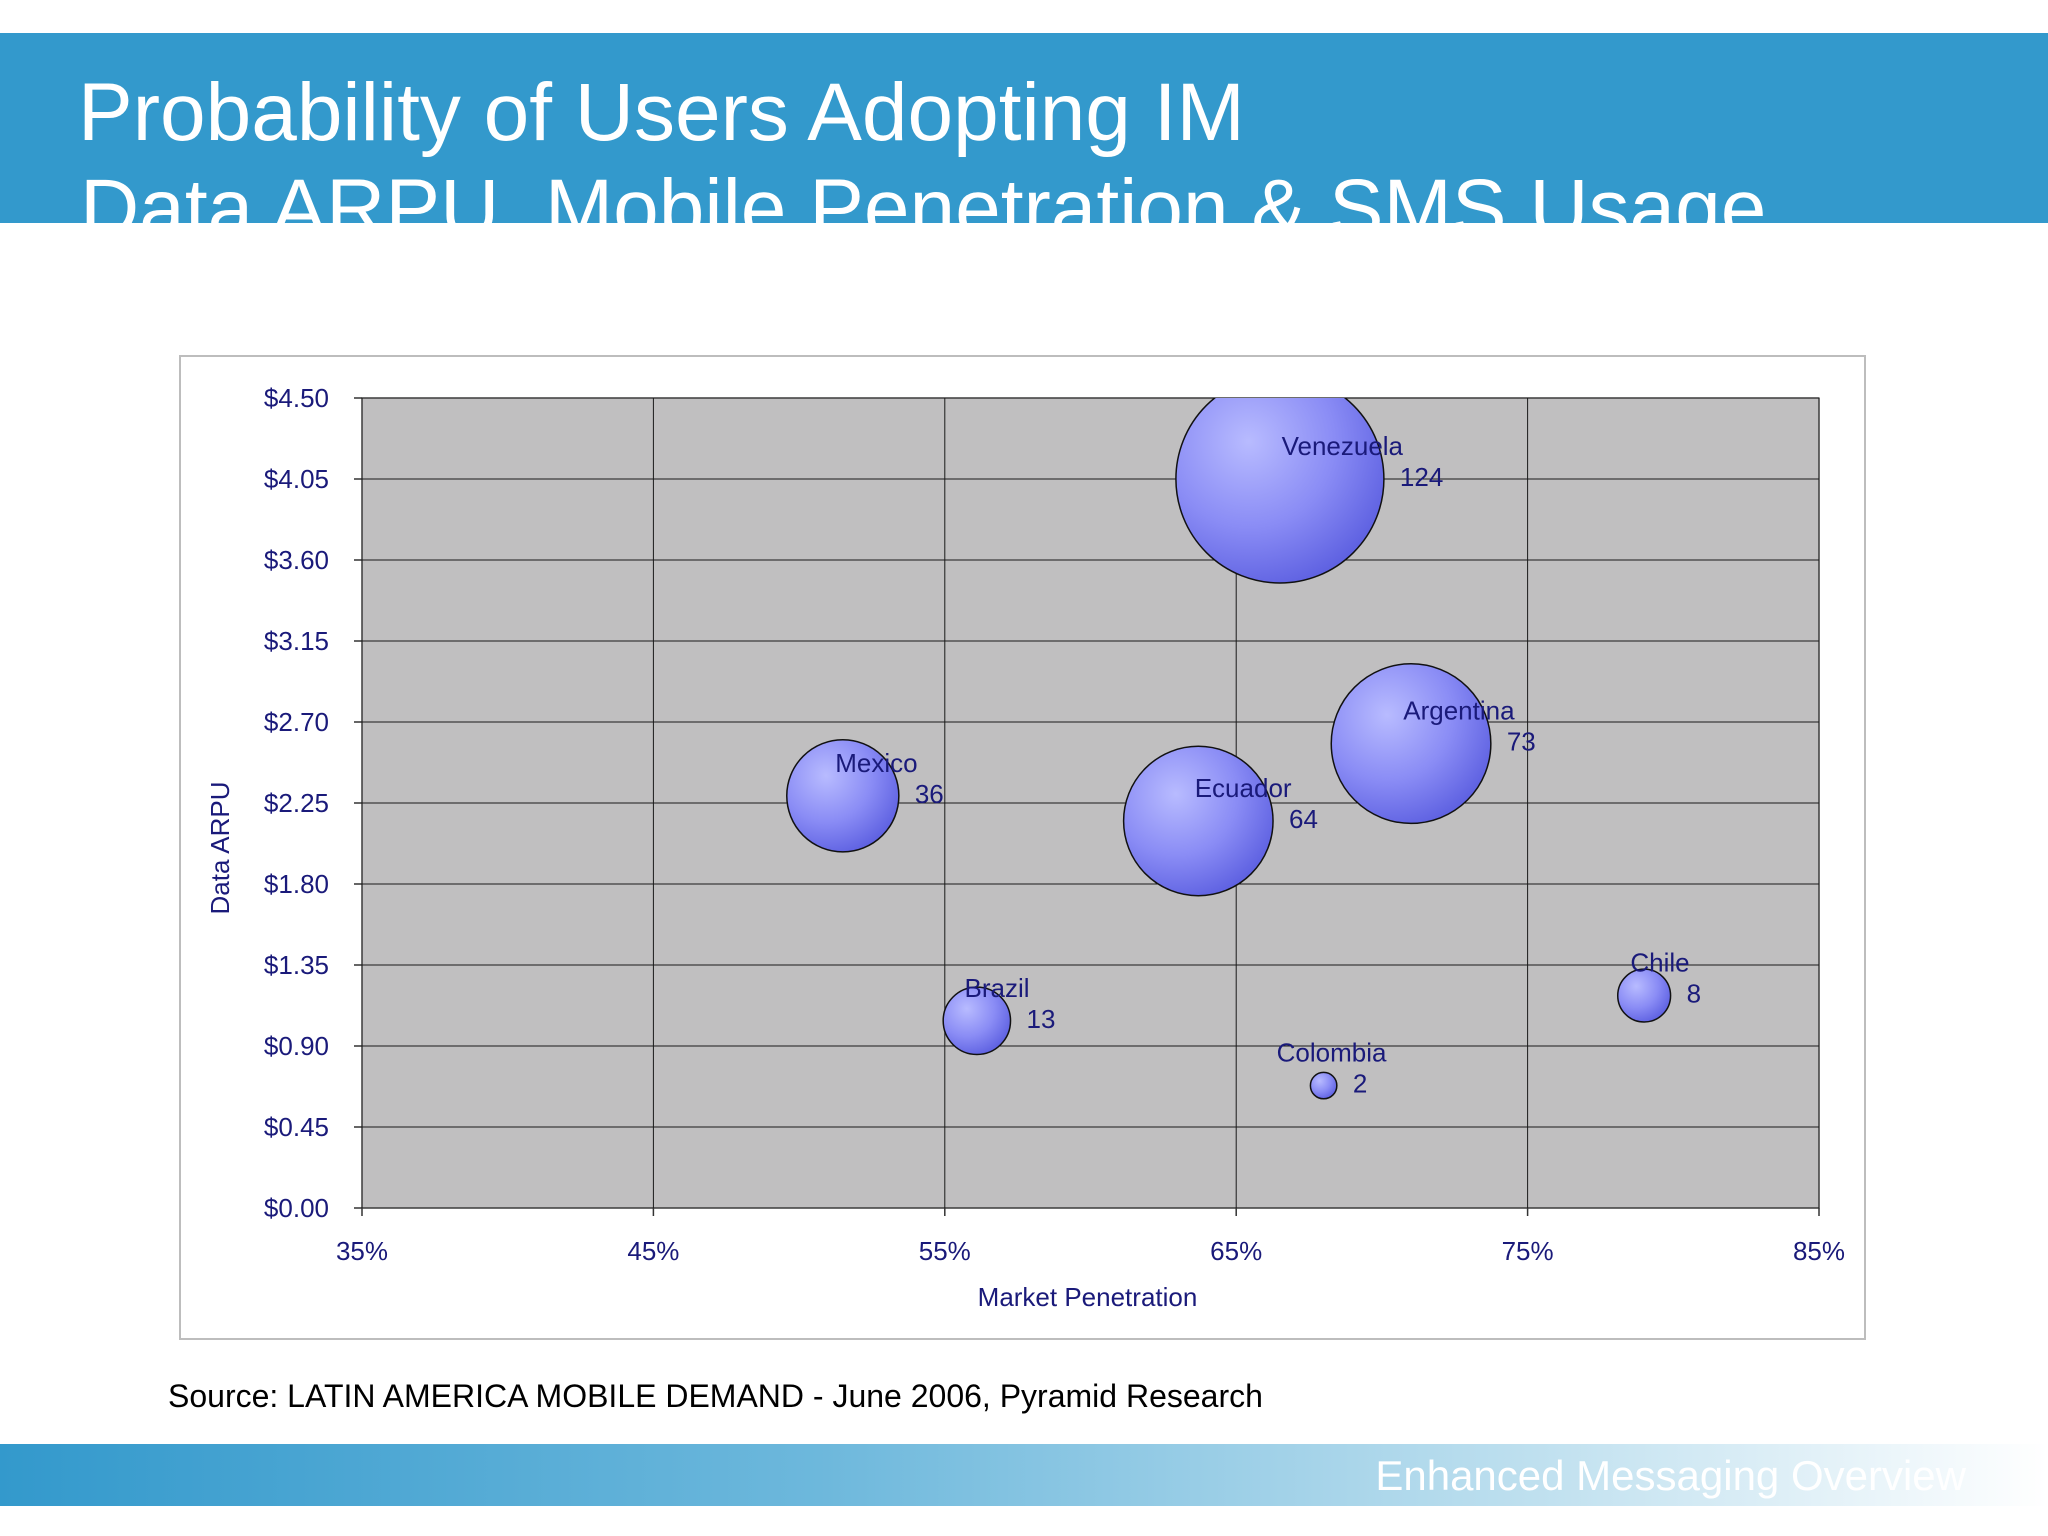 The height and width of the screenshot is (1536, 2048). Describe the element at coordinates (997, 988) in the screenshot. I see `bubble-label-brazil: Brazil` at that location.